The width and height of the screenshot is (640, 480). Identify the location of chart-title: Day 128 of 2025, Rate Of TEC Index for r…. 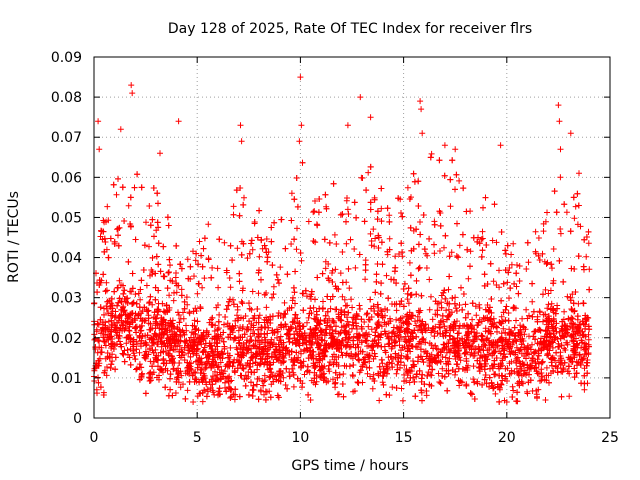
(350, 29).